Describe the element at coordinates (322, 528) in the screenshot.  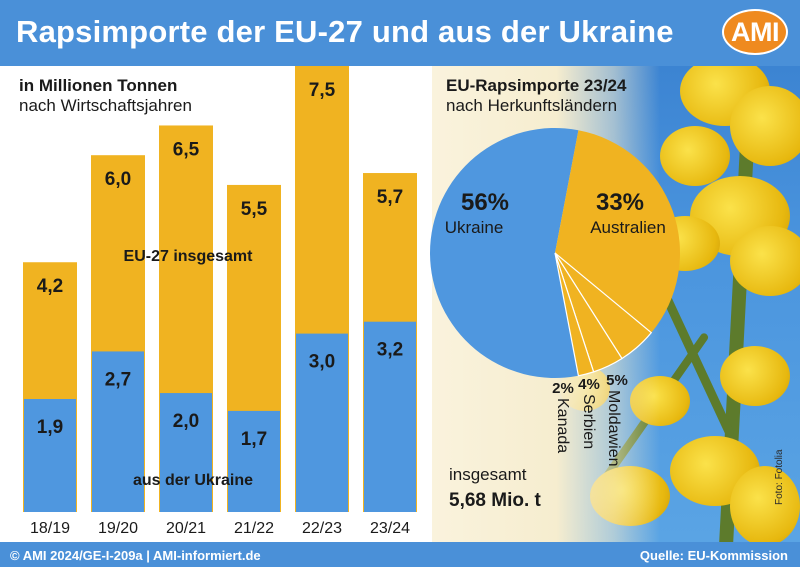
I see `category-tick-label: 22/23` at that location.